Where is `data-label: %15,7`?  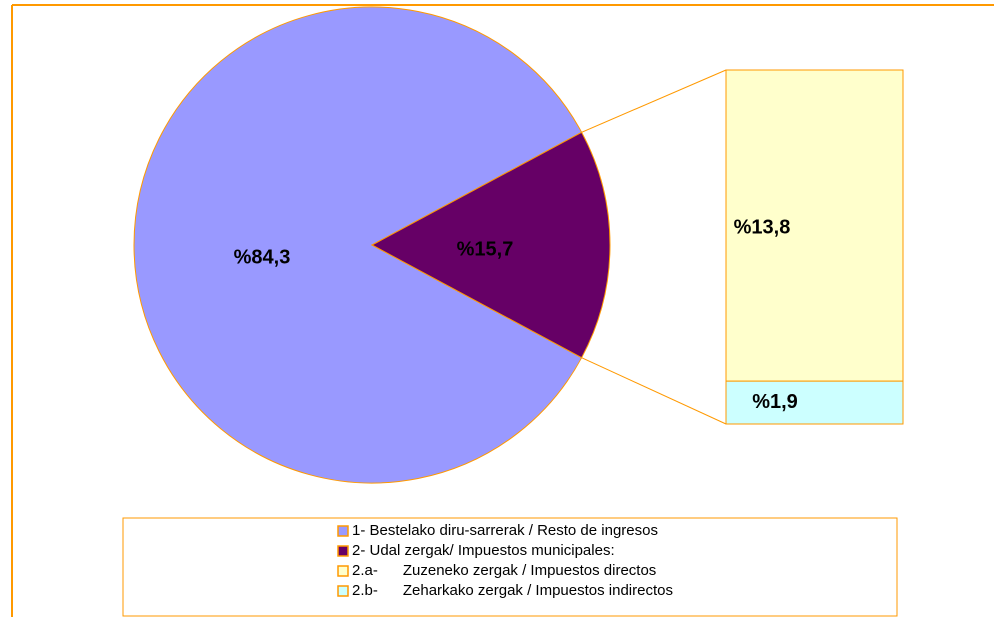
data-label: %15,7 is located at coordinates (485, 249).